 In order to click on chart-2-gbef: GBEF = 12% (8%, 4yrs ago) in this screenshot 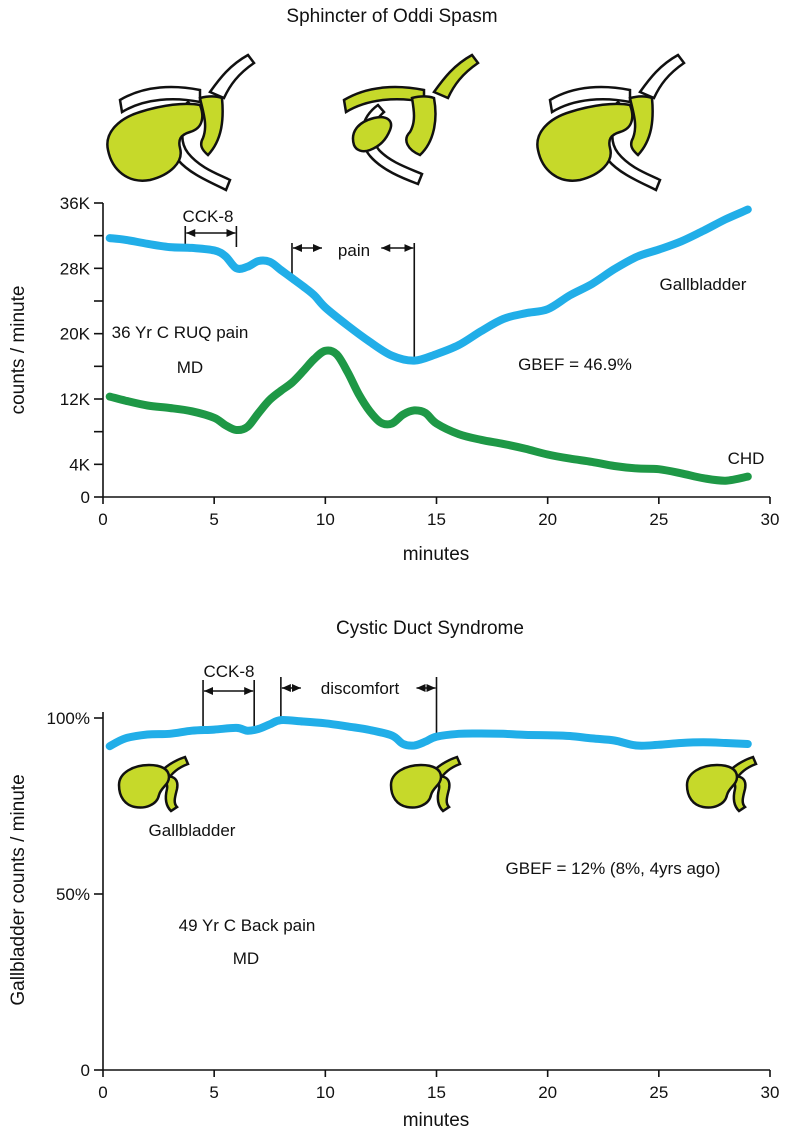, I will do `click(613, 868)`.